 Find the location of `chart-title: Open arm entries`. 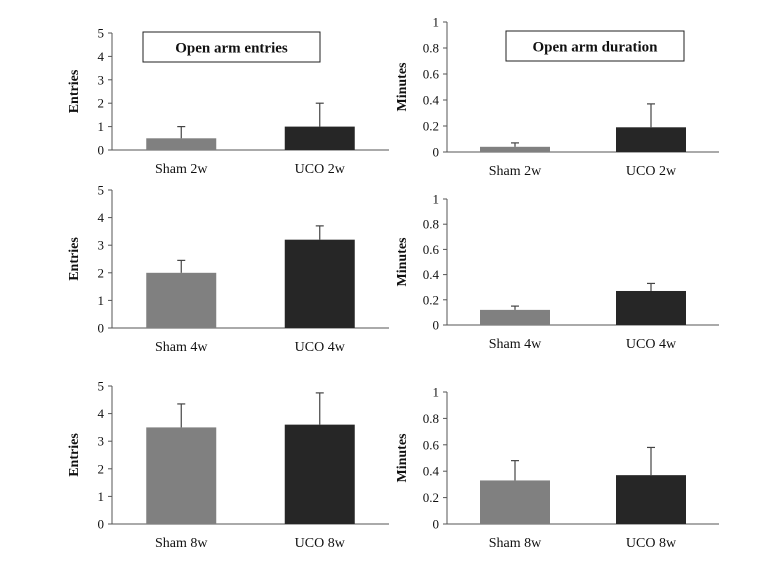

chart-title: Open arm entries is located at coordinates (231, 49).